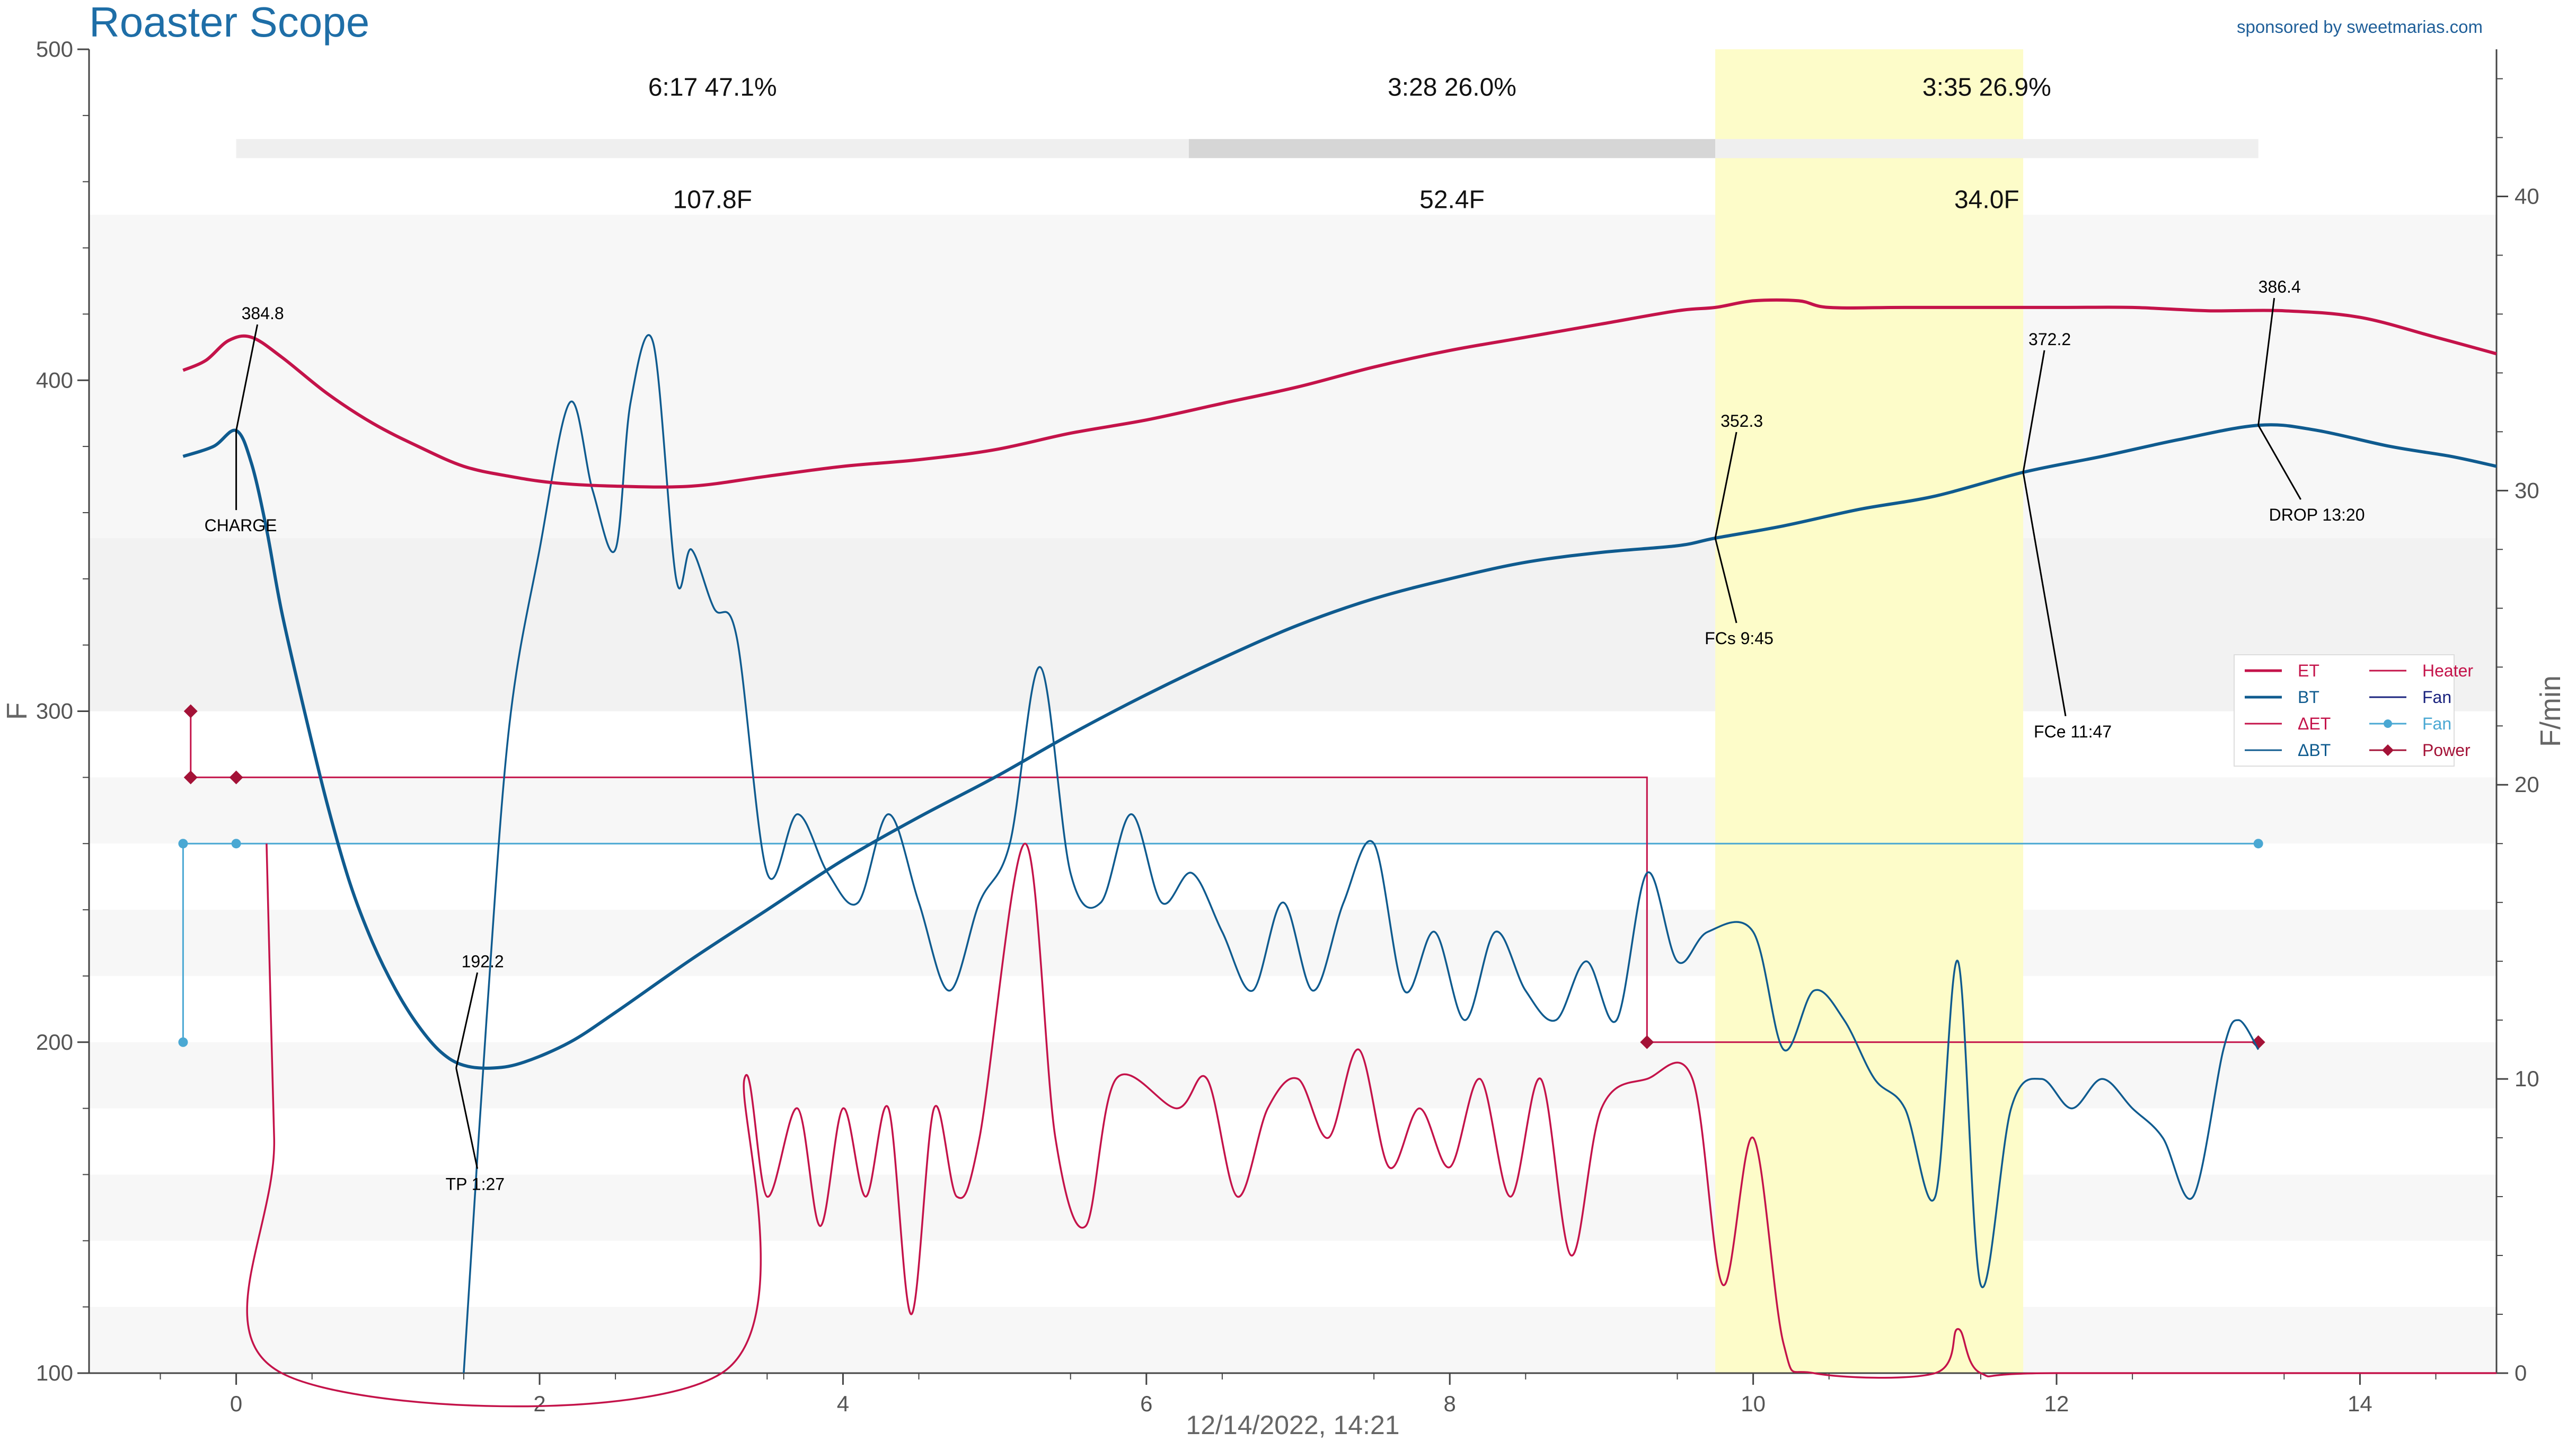 The image size is (2576, 1450). What do you see at coordinates (2527, 784) in the screenshot?
I see `y2-tick-label: 20` at bounding box center [2527, 784].